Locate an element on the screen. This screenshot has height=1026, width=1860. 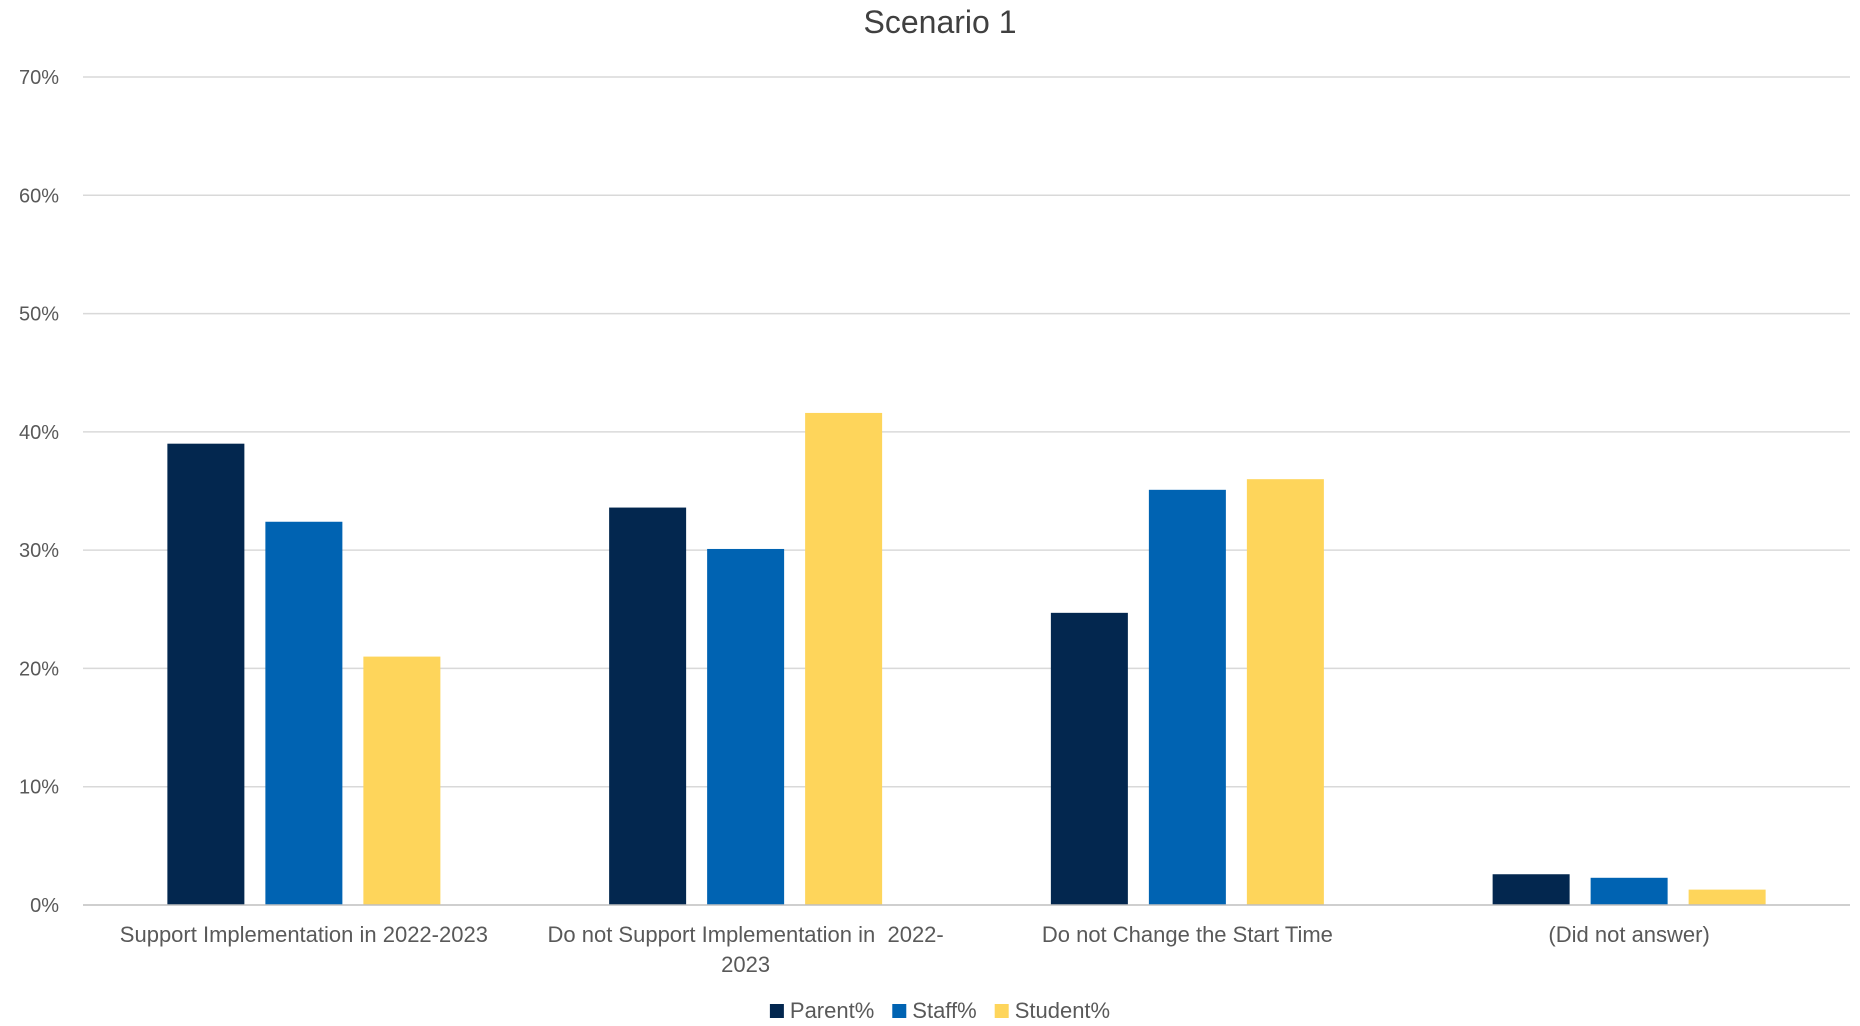
y-tick-label: 50% is located at coordinates (39, 315).